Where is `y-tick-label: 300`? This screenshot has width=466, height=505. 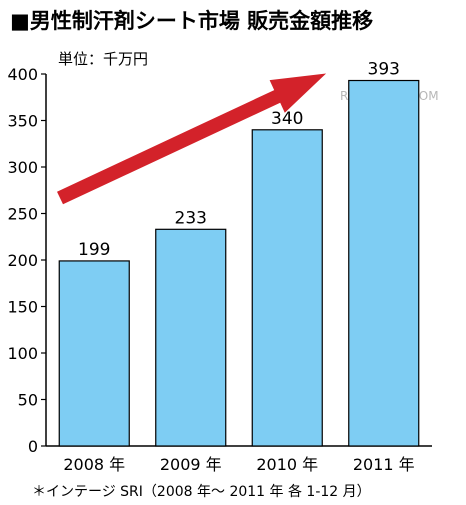
y-tick-label: 300 is located at coordinates (22, 167).